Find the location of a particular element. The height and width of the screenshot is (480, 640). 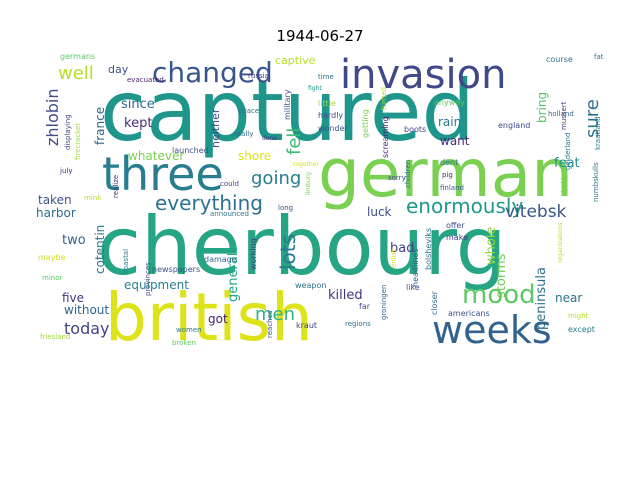

word-announced: announced is located at coordinates (229, 214).